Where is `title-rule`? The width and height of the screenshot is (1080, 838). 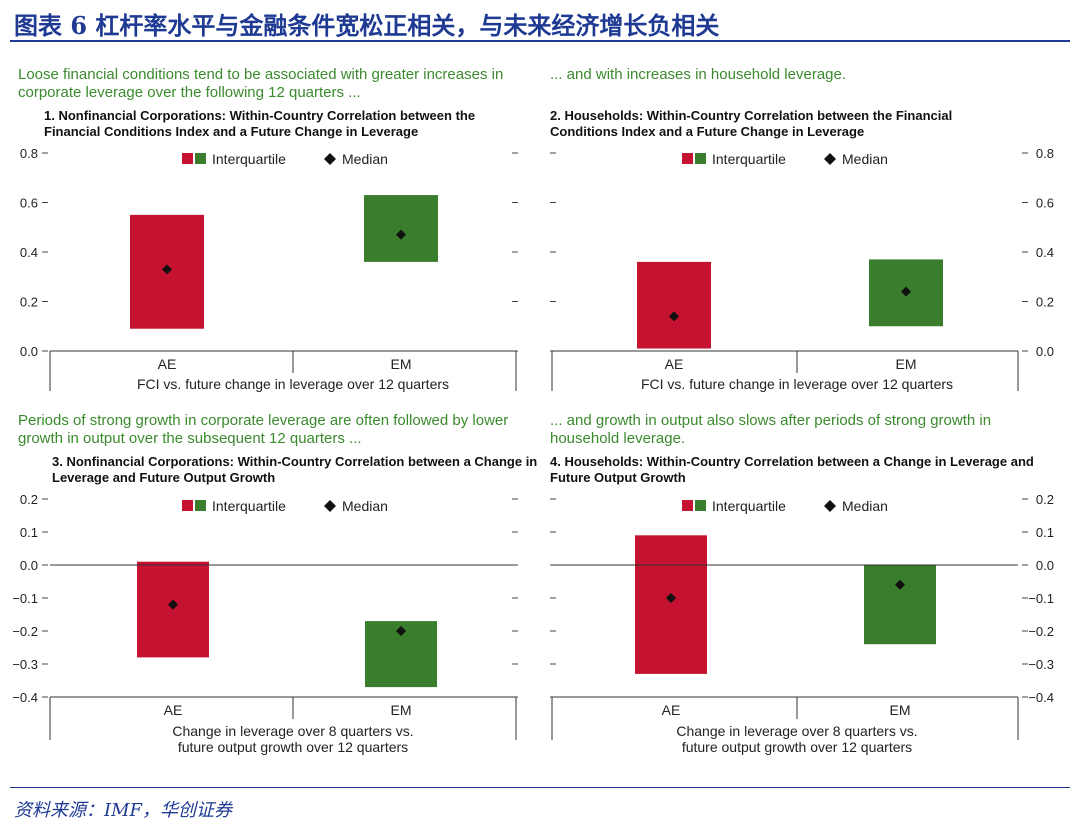
title-rule is located at coordinates (540, 41).